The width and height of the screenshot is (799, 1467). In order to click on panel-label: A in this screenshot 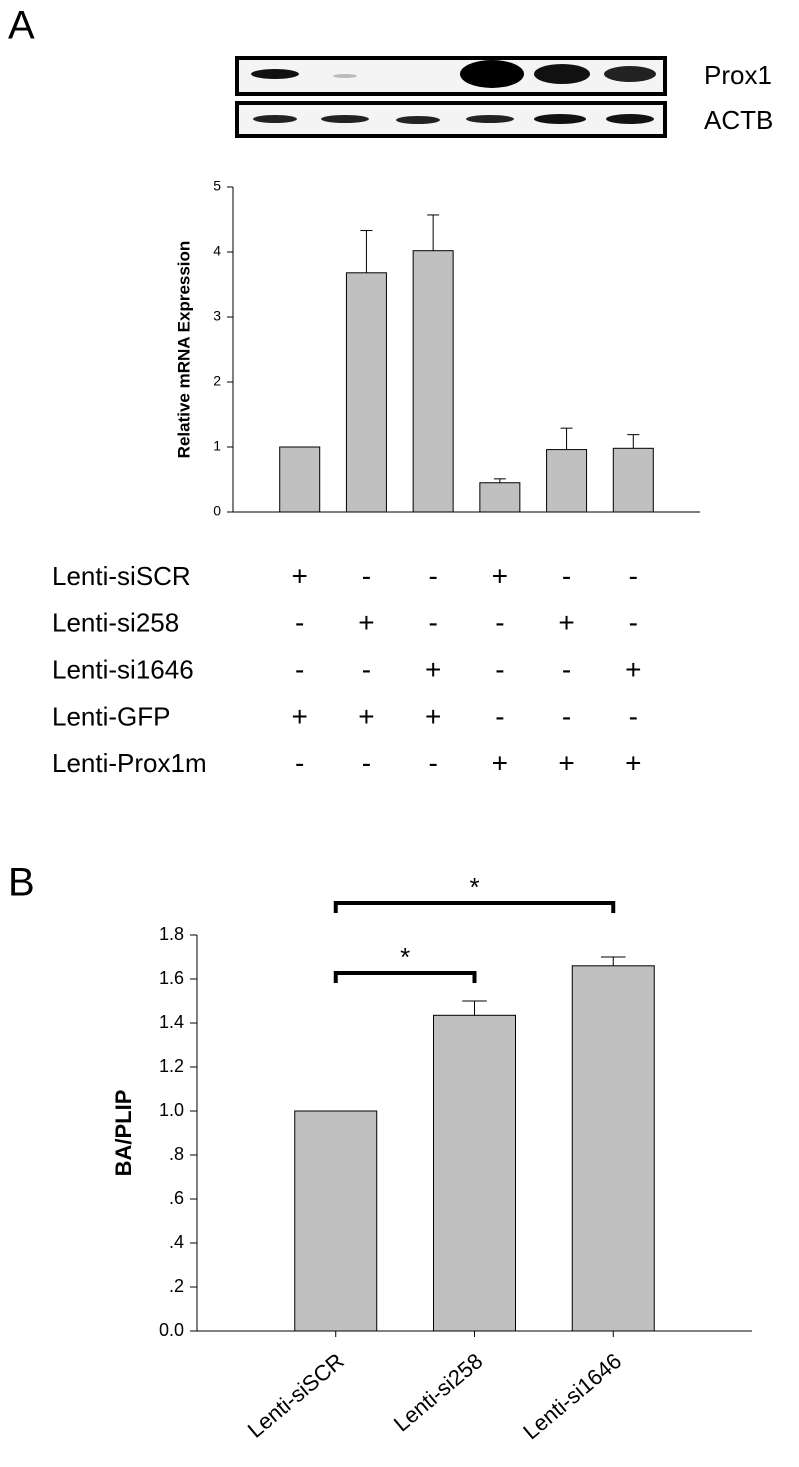, I will do `click(21, 26)`.